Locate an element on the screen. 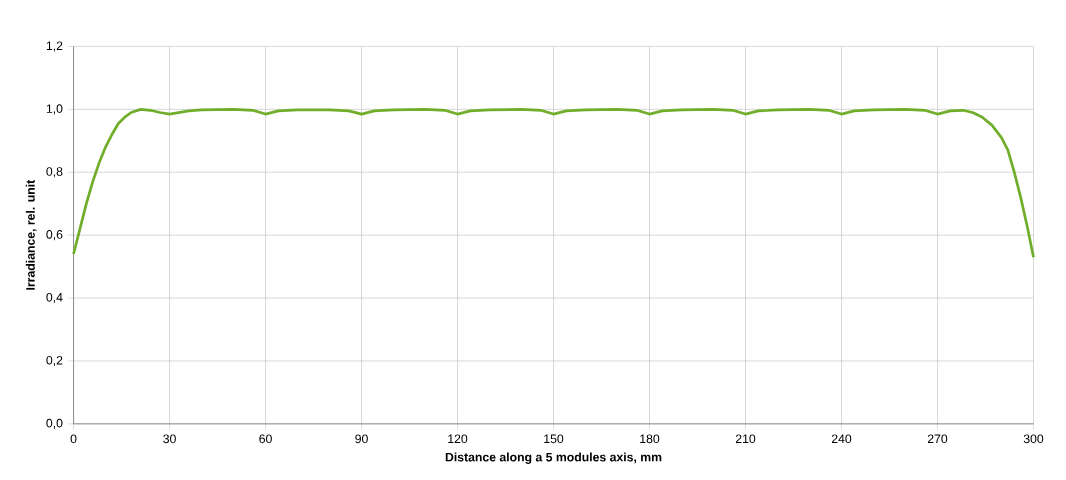  x-tick-label: 300 is located at coordinates (1033, 439).